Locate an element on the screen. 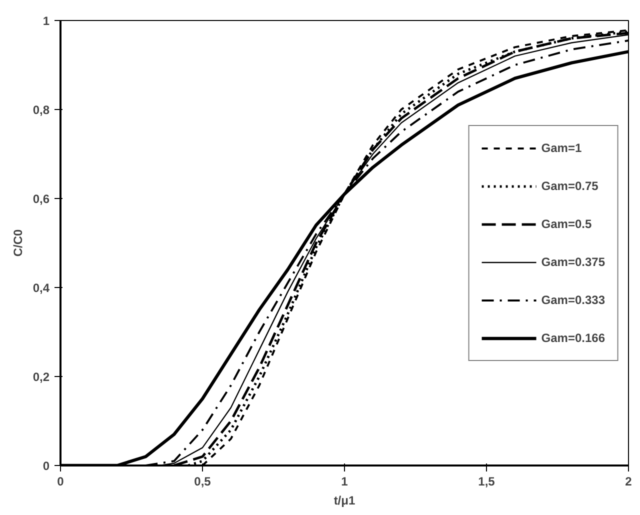 The image size is (640, 515). y-tick-label: 0,6 is located at coordinates (41, 199).